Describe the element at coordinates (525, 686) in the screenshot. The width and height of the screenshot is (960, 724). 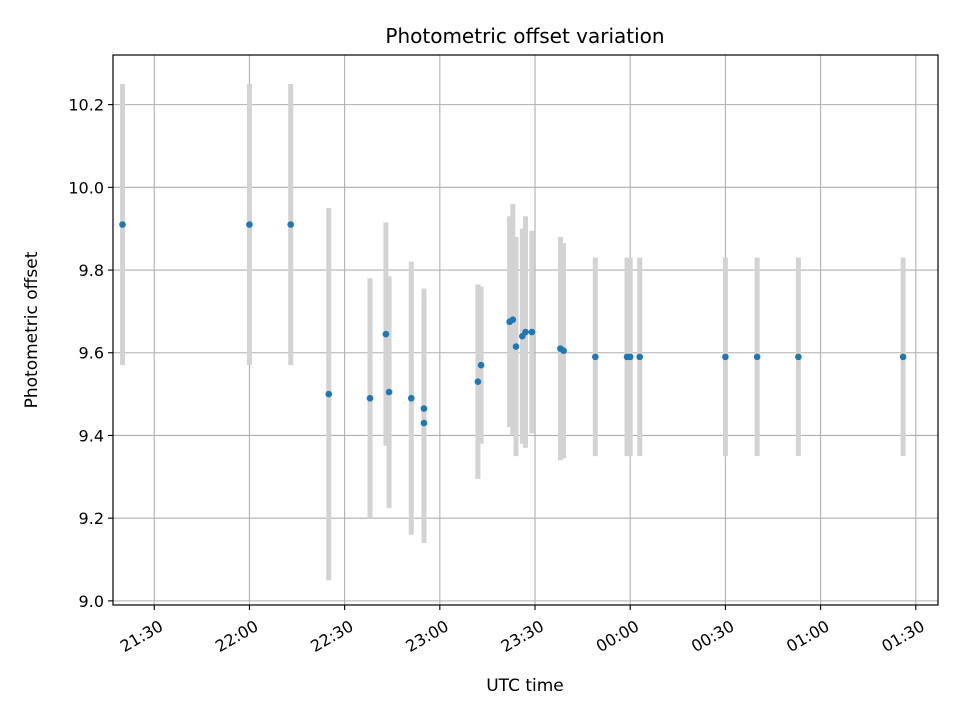
I see `x-axis-label: UTC time` at that location.